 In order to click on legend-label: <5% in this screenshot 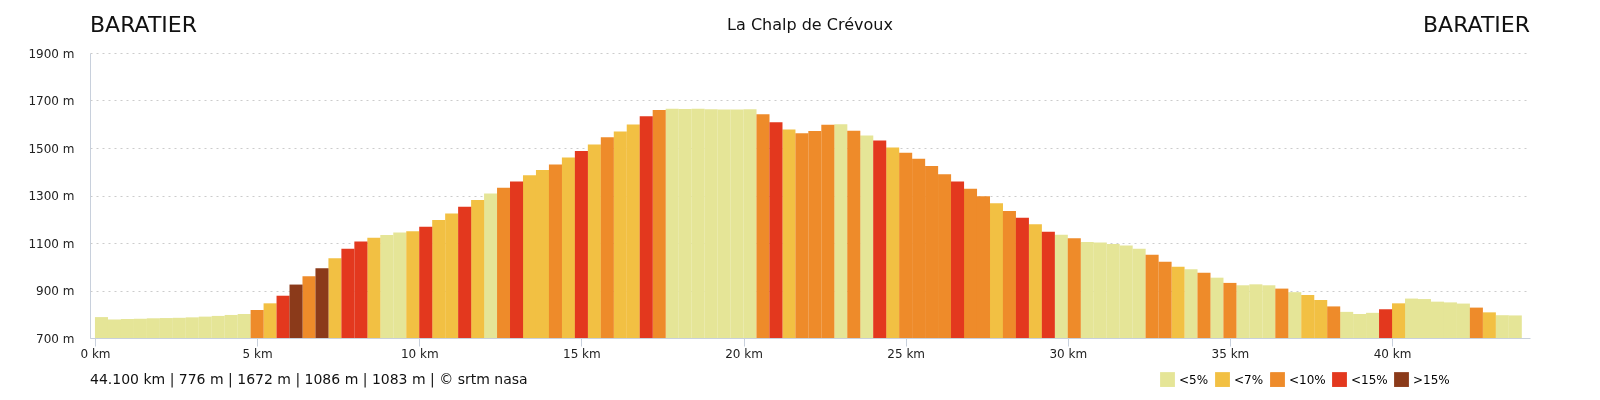, I will do `click(1194, 379)`.